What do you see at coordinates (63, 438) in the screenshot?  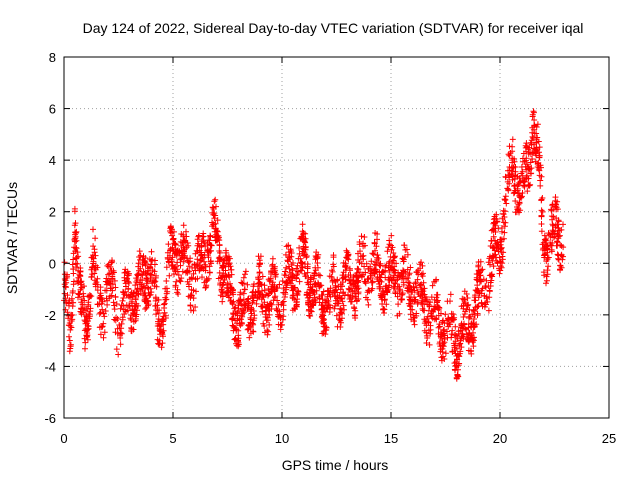 I see `x-tick-label: 0` at bounding box center [63, 438].